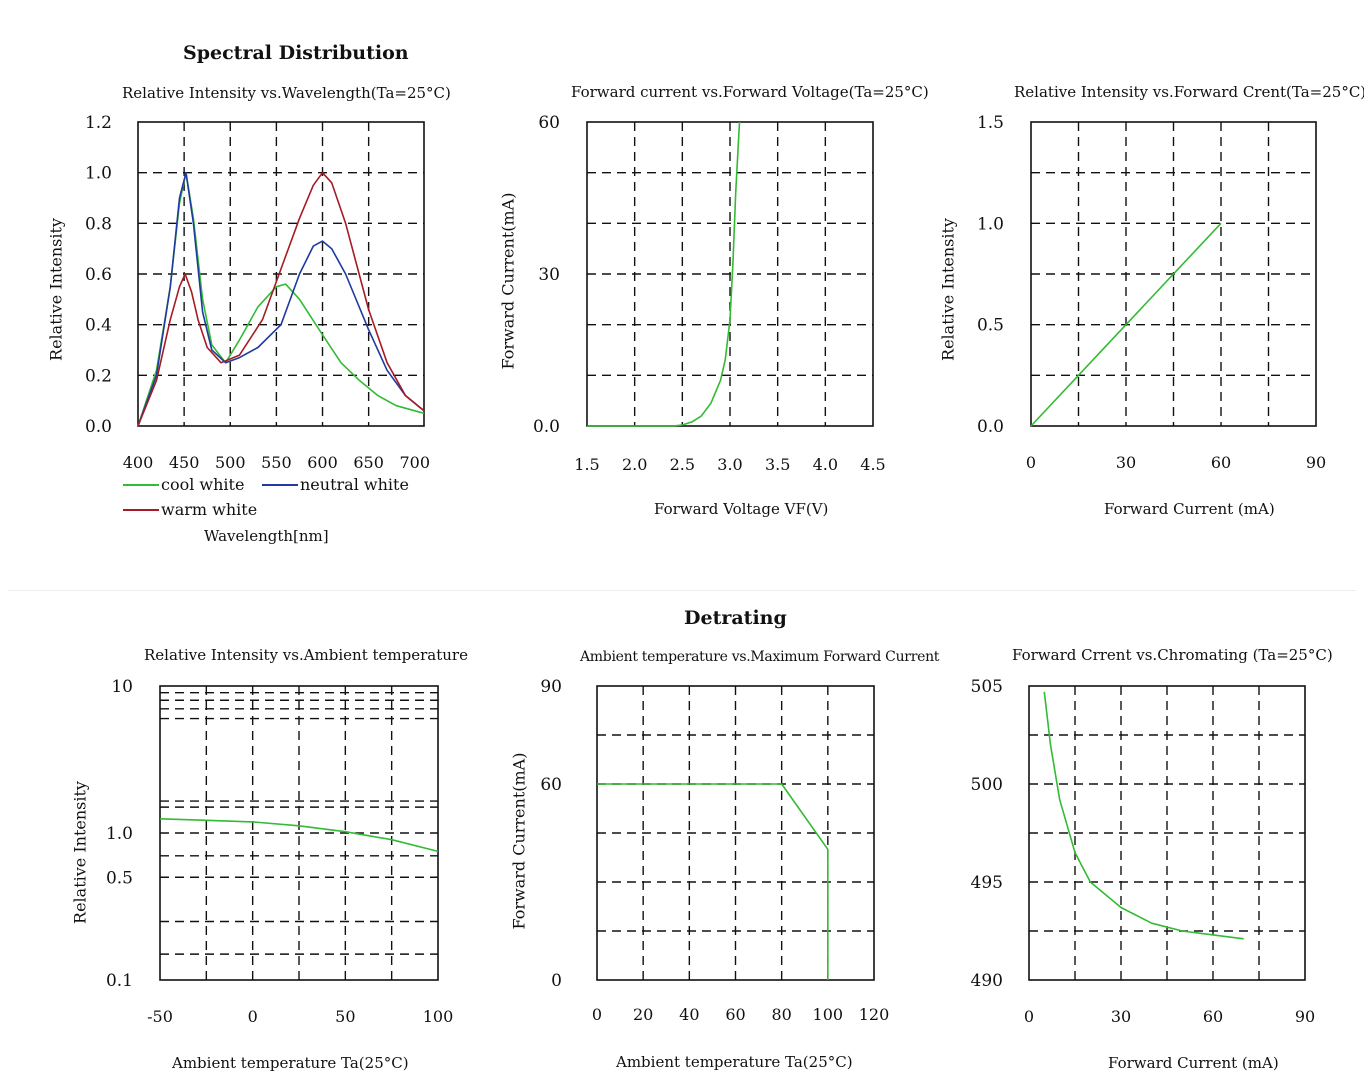 The width and height of the screenshot is (1364, 1077). Describe the element at coordinates (209, 509) in the screenshot. I see `legend-label: warm white` at that location.